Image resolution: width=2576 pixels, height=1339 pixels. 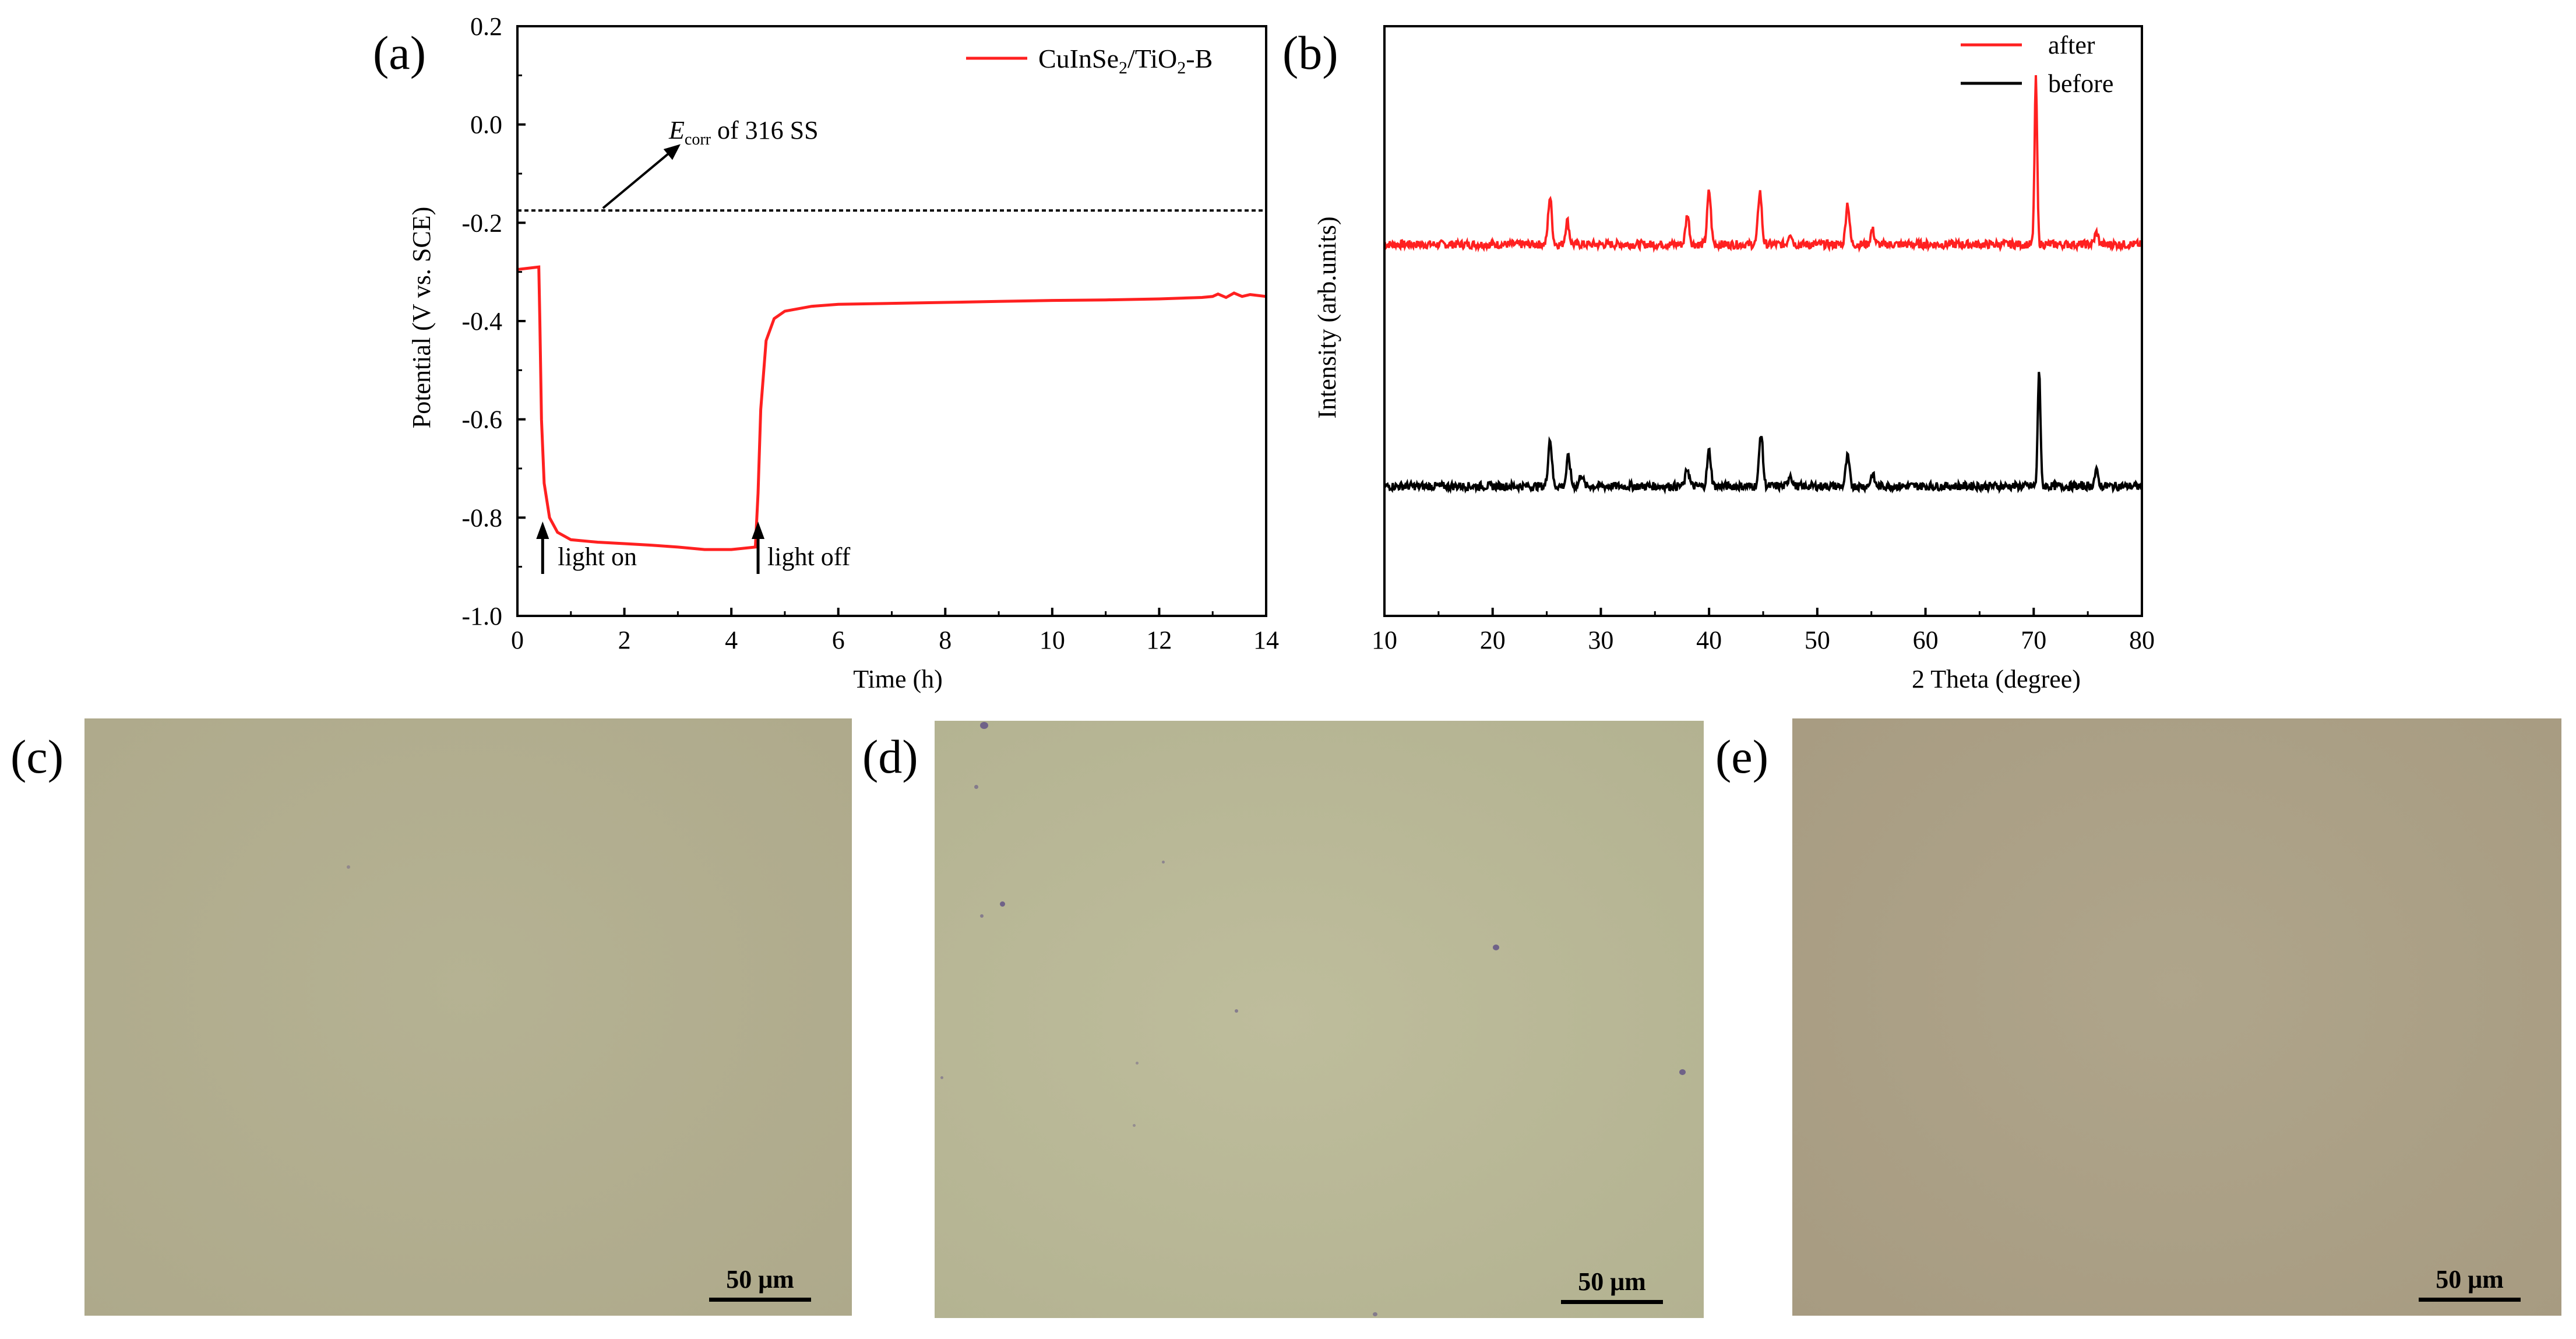 I want to click on panel-e-label: (e), so click(x=1742, y=756).